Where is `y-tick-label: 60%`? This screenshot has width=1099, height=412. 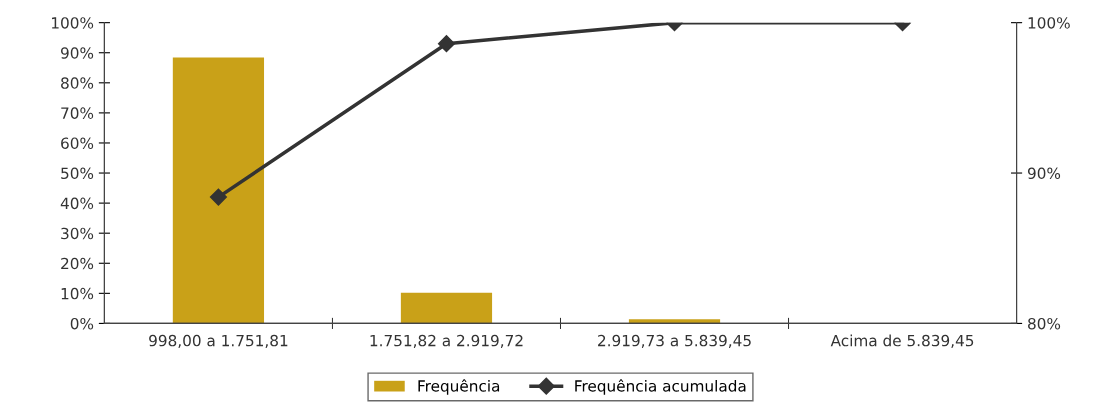 y-tick-label: 60% is located at coordinates (77, 143).